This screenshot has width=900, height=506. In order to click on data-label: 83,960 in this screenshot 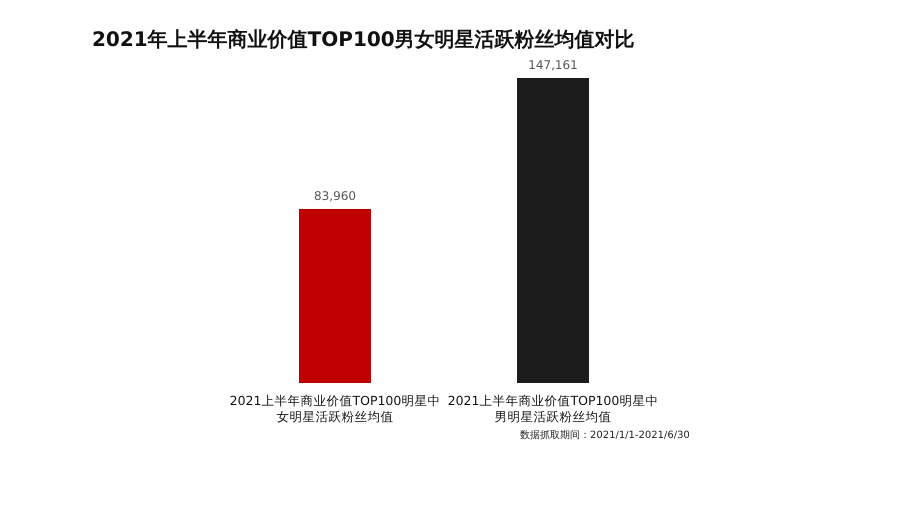, I will do `click(335, 195)`.